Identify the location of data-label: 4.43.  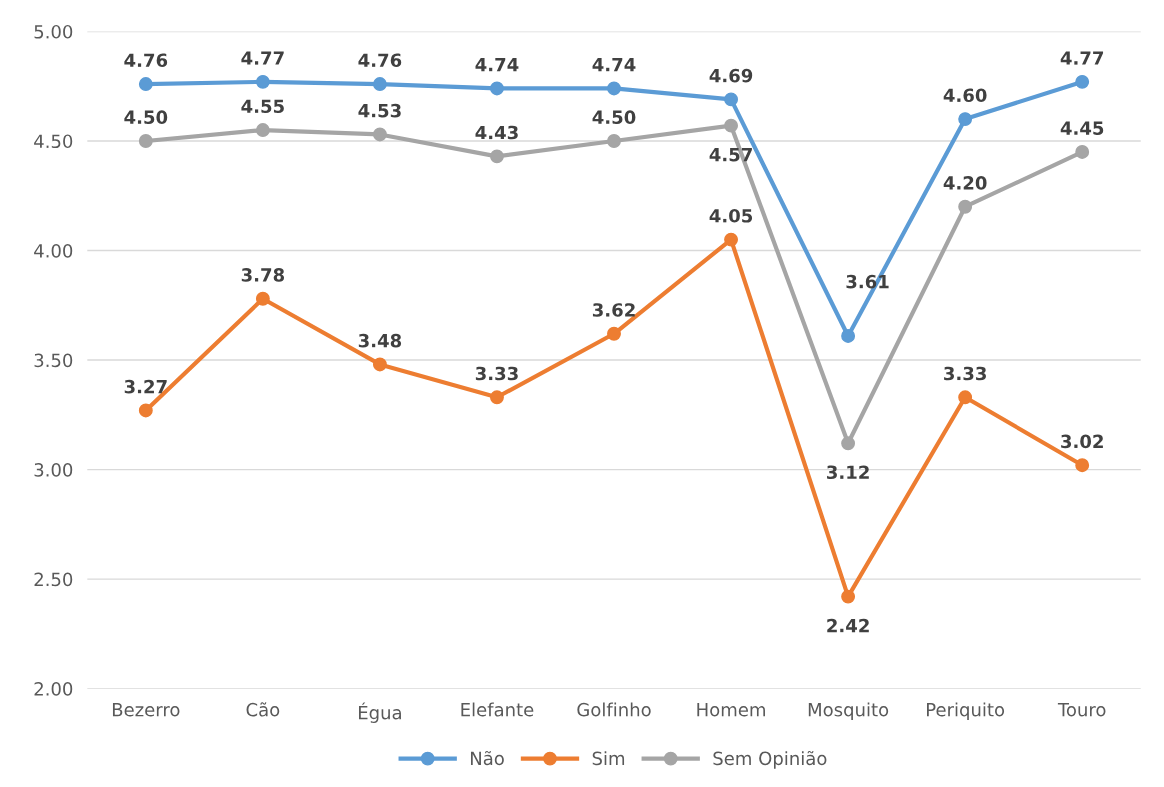
(496, 132).